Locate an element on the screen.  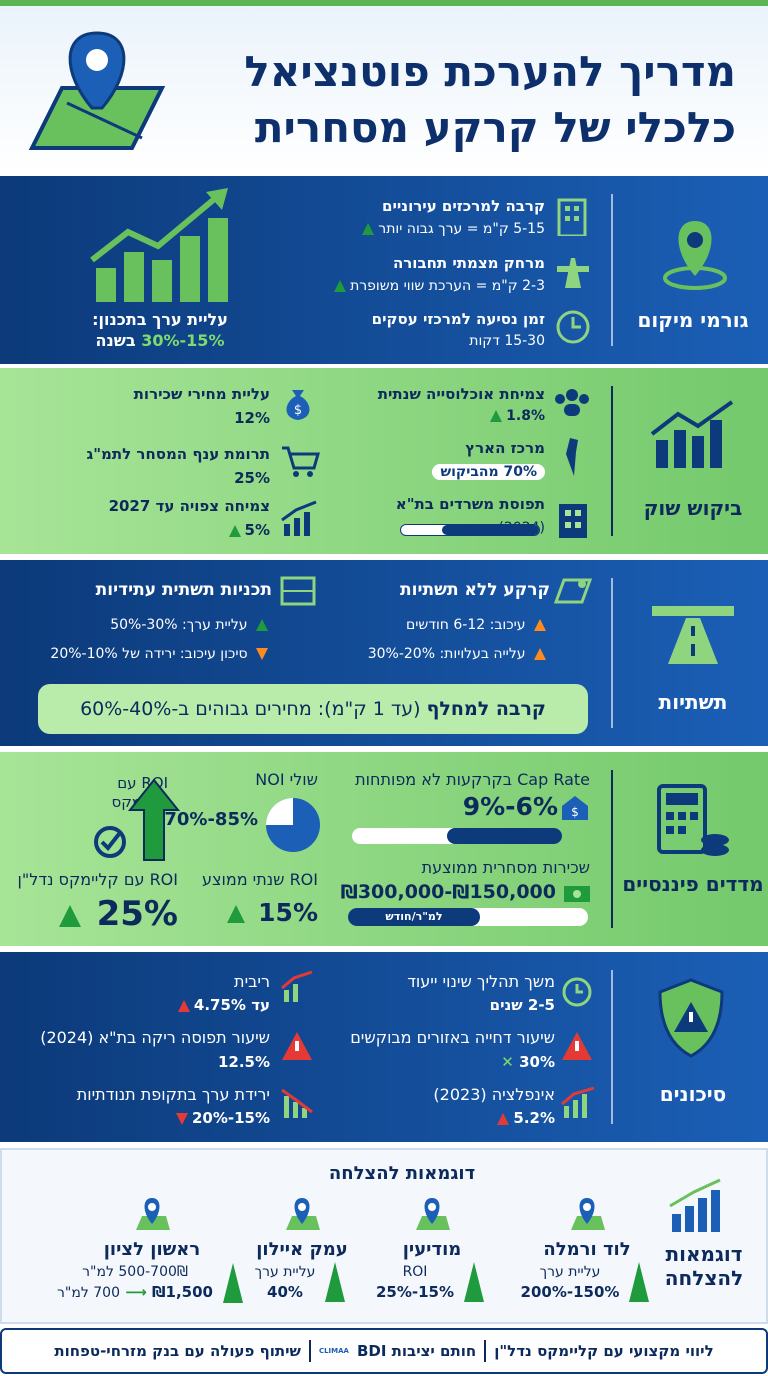
sep is located at coordinates (485, 1351).